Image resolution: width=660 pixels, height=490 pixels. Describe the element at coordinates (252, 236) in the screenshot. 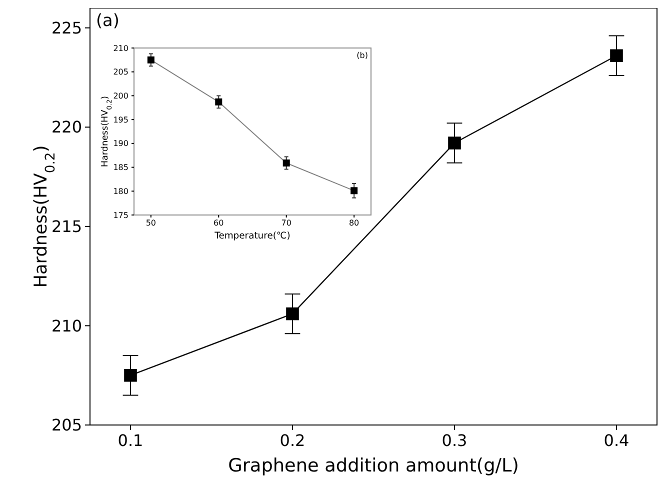

I see `x-axis-title: Temperature(℃)` at that location.